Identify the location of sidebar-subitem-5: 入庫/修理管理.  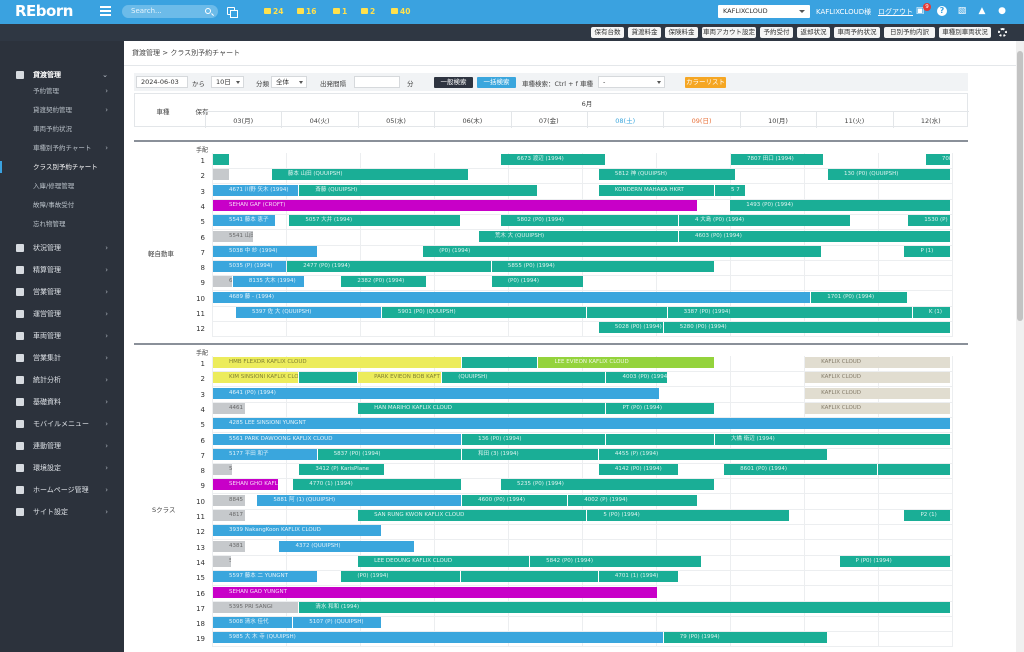
(62, 186).